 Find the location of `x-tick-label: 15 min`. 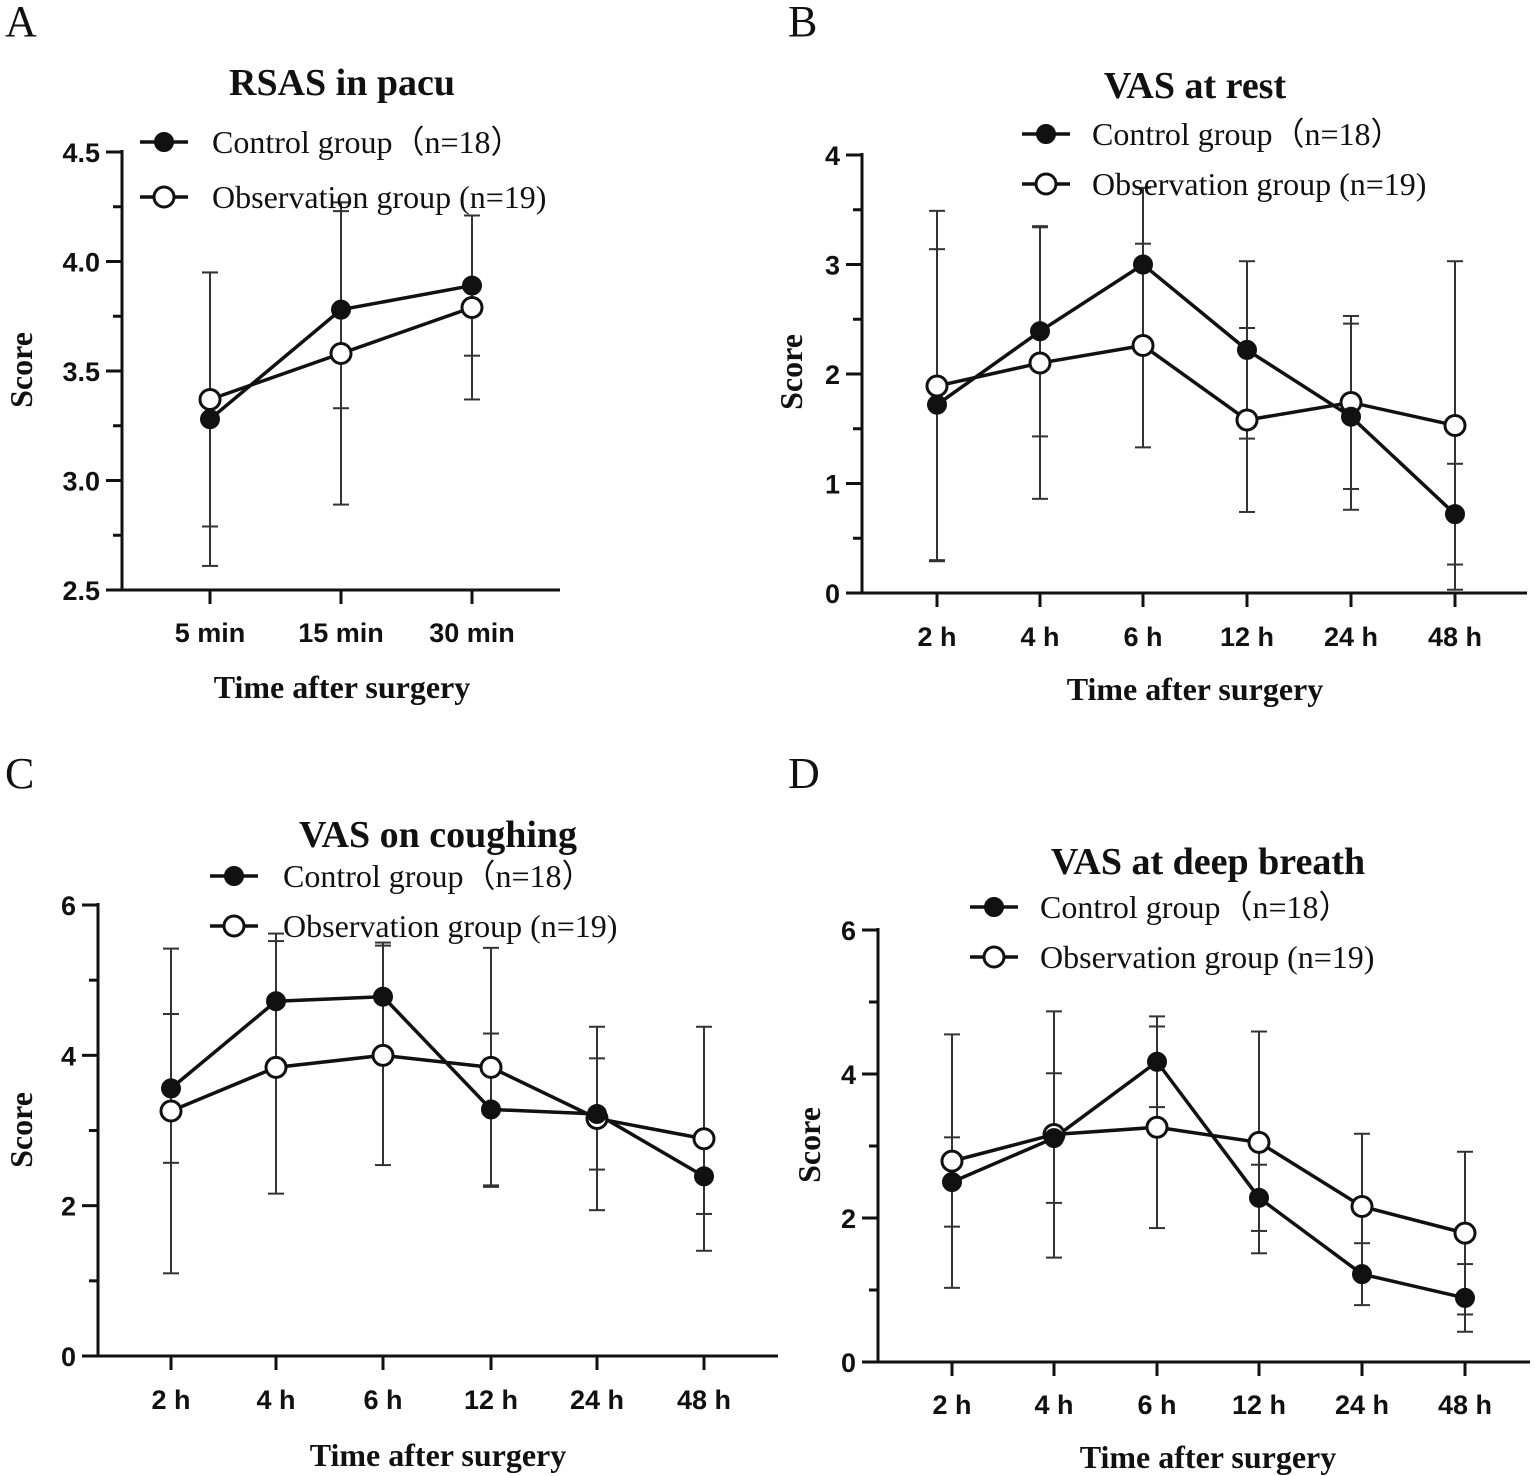

x-tick-label: 15 min is located at coordinates (341, 633).